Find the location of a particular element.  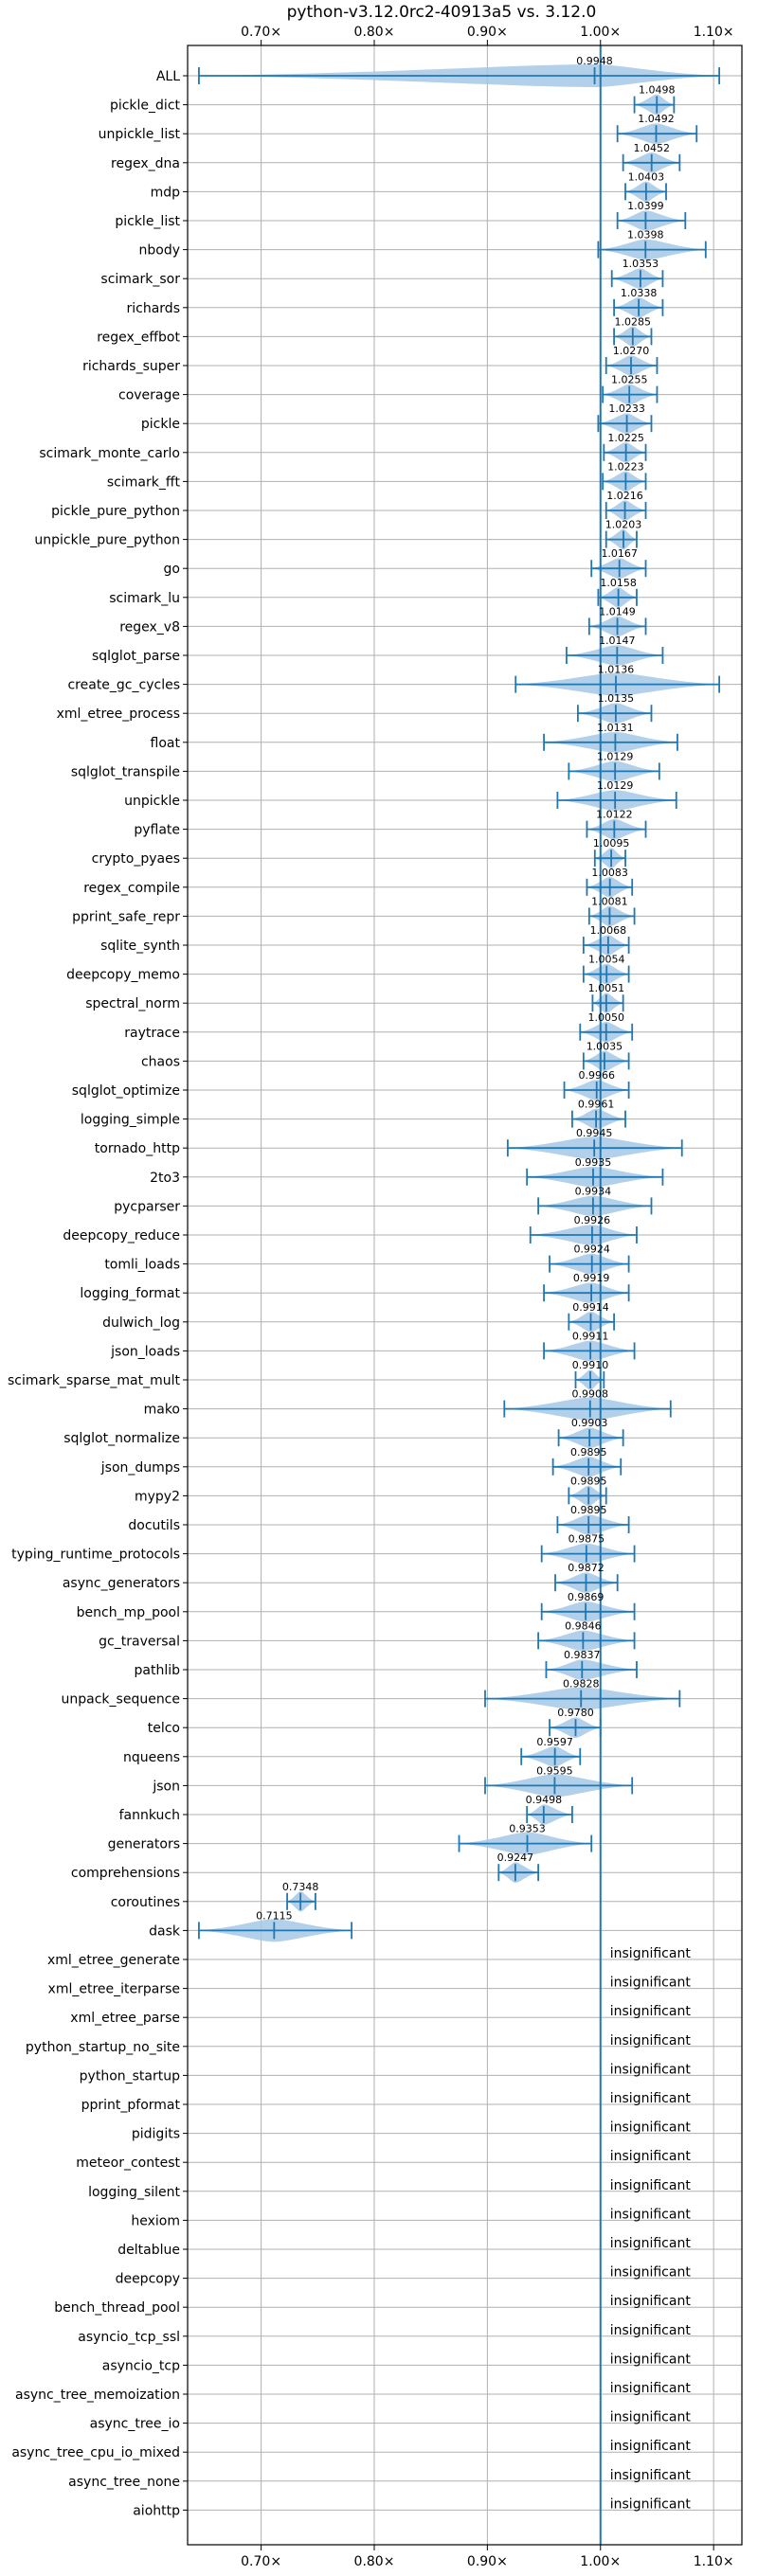

row-label: float is located at coordinates (166, 743).